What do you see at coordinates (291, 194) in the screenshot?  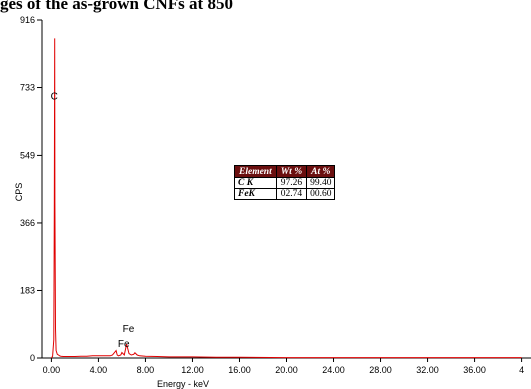 I see `row-wt: 02.74` at bounding box center [291, 194].